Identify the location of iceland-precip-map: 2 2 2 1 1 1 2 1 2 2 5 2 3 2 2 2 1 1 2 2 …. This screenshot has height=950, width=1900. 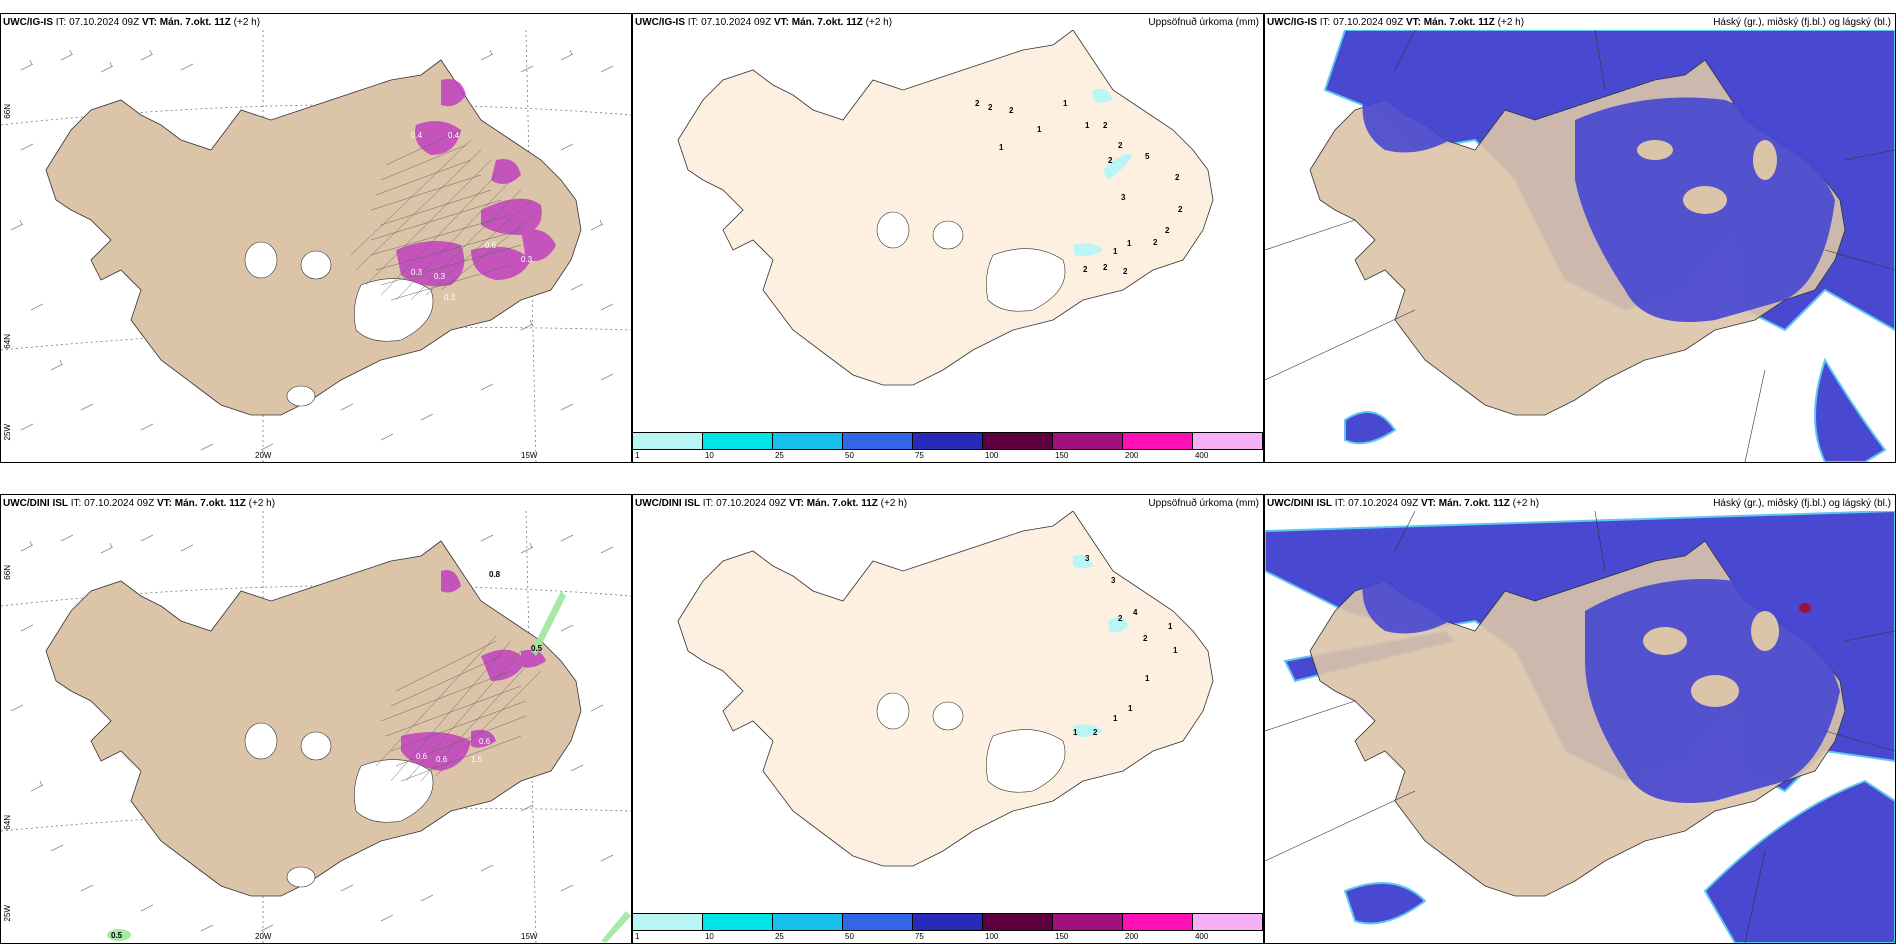
(945, 208).